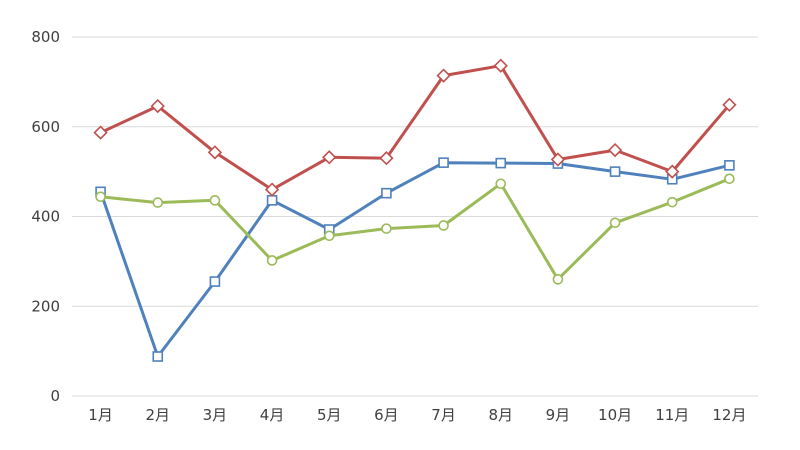 This screenshot has width=800, height=450. What do you see at coordinates (45, 306) in the screenshot?
I see `y-tick-label: 200` at bounding box center [45, 306].